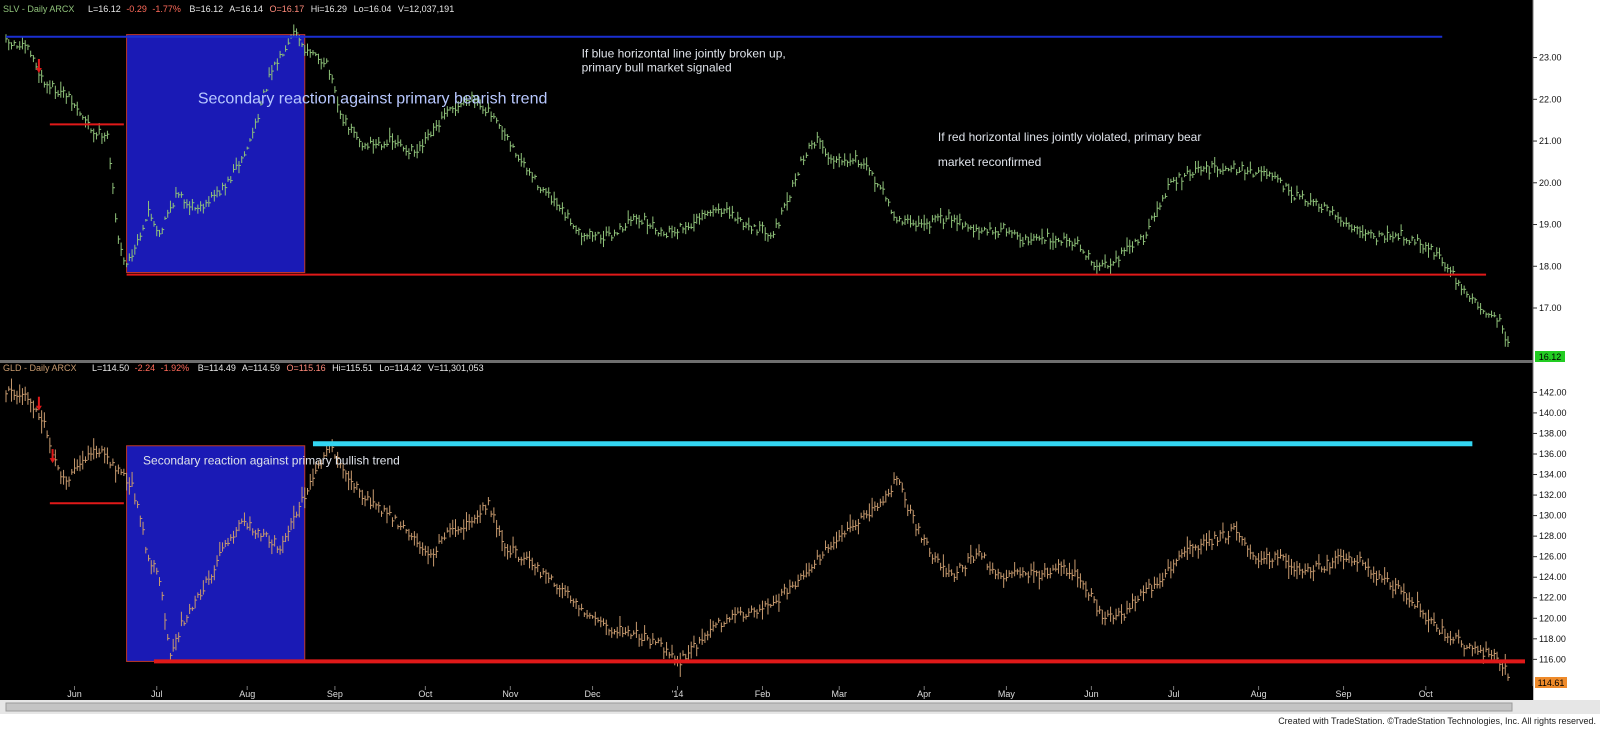 The height and width of the screenshot is (742, 1600). Describe the element at coordinates (1550, 99) in the screenshot. I see `slv-y-tick-label: 22.00` at that location.